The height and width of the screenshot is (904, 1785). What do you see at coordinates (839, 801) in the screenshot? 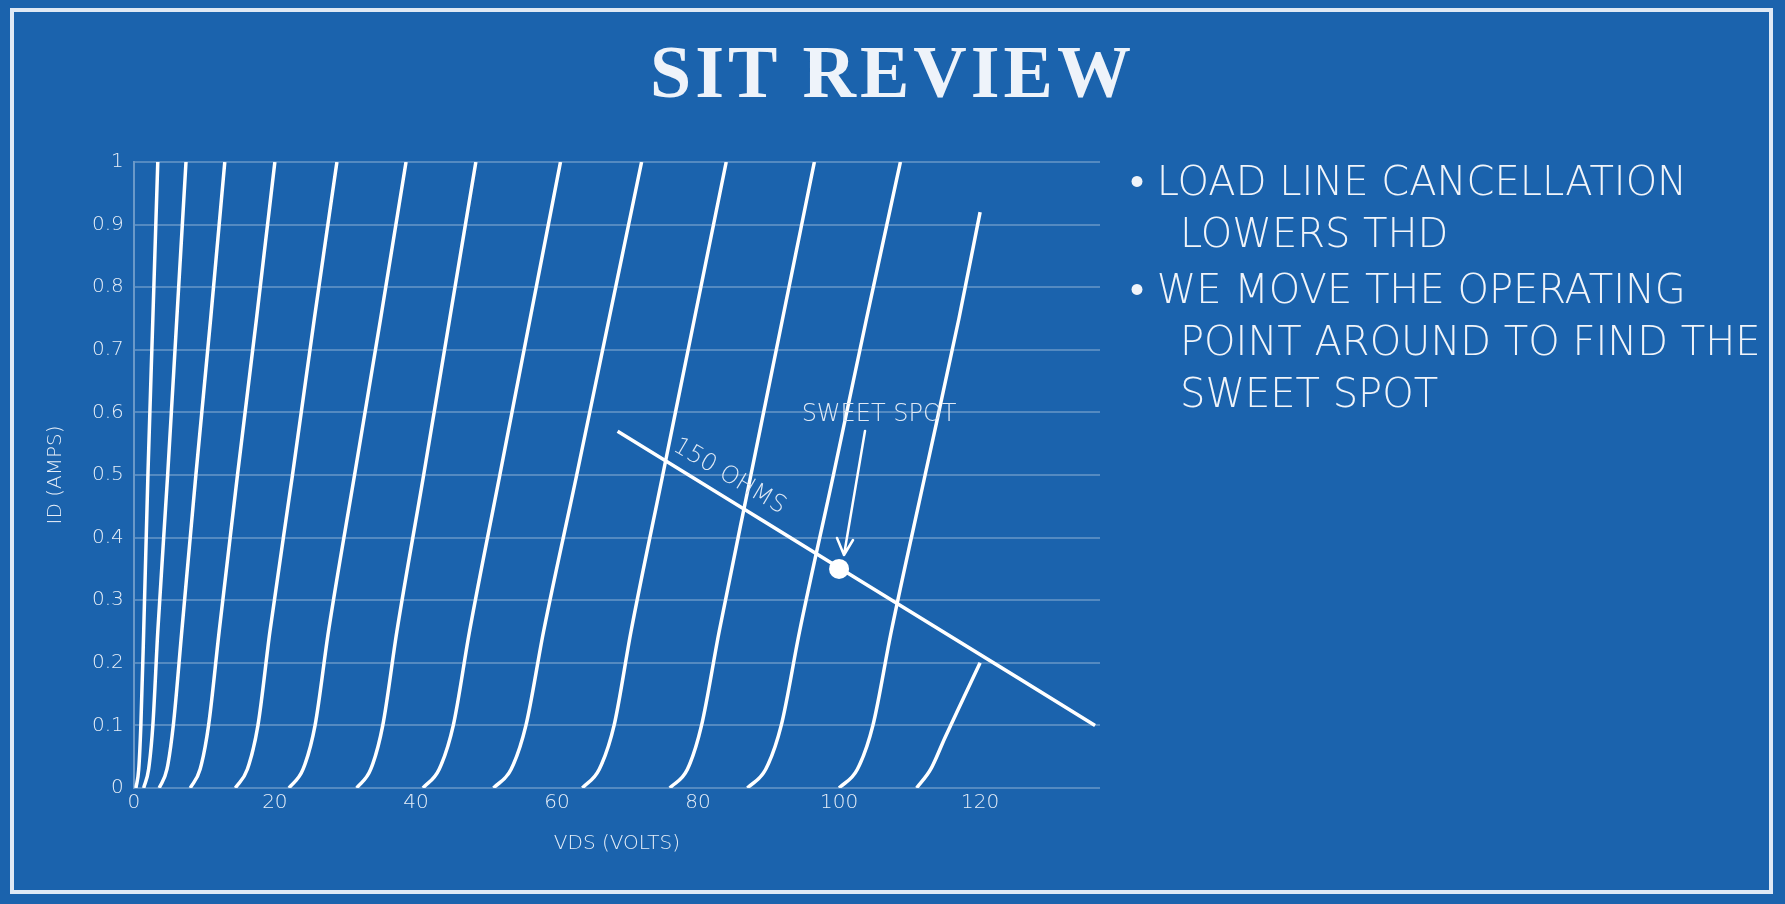
I see `x-tick-label: 100` at bounding box center [839, 801].